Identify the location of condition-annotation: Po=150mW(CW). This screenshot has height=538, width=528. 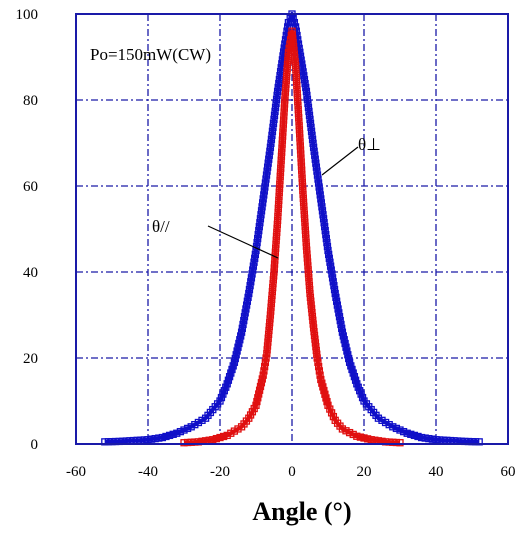
(150, 54).